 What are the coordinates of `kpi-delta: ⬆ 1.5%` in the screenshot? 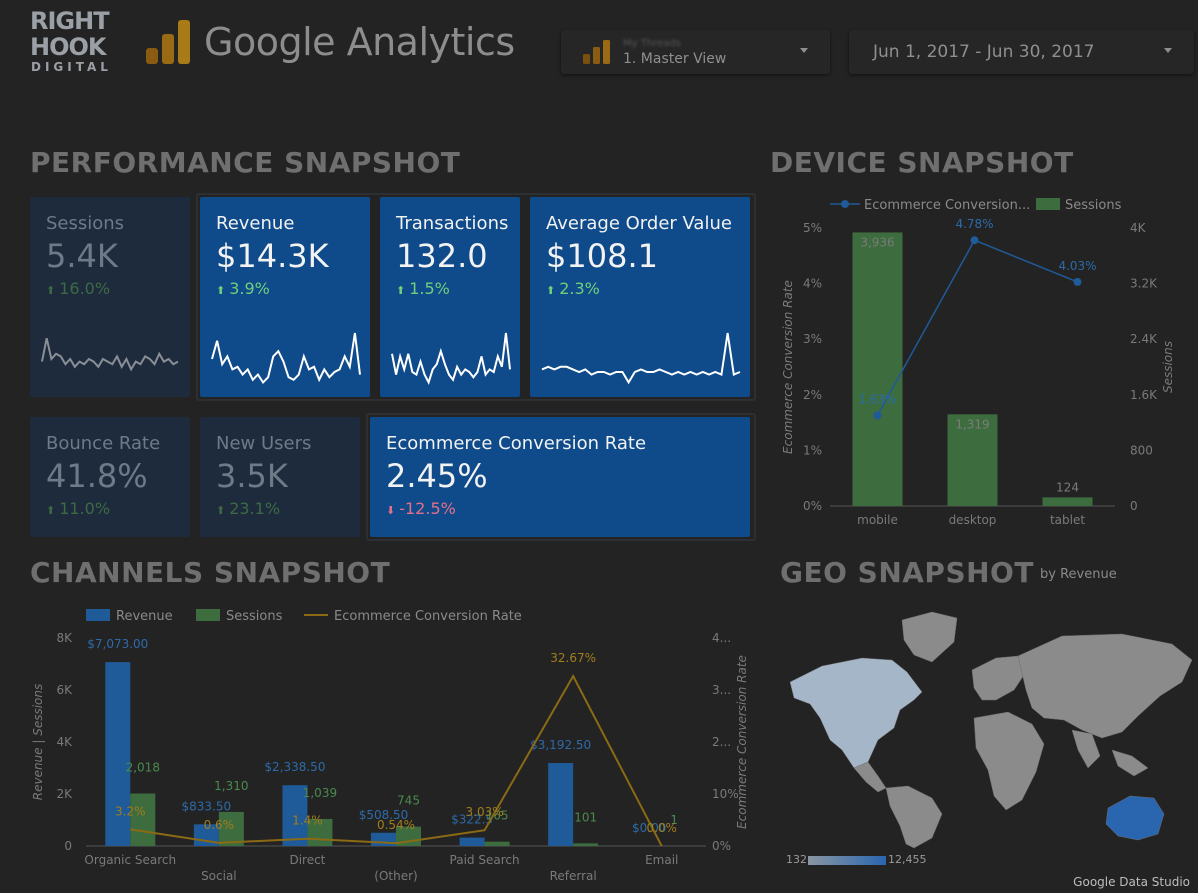 It's located at (423, 288).